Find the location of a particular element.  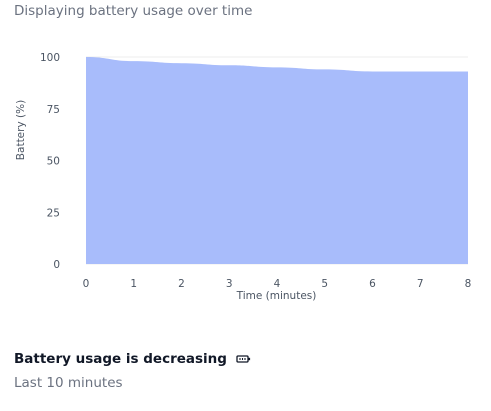

y-axis-ticks: 0 25 50 75 100 is located at coordinates (50, 161).